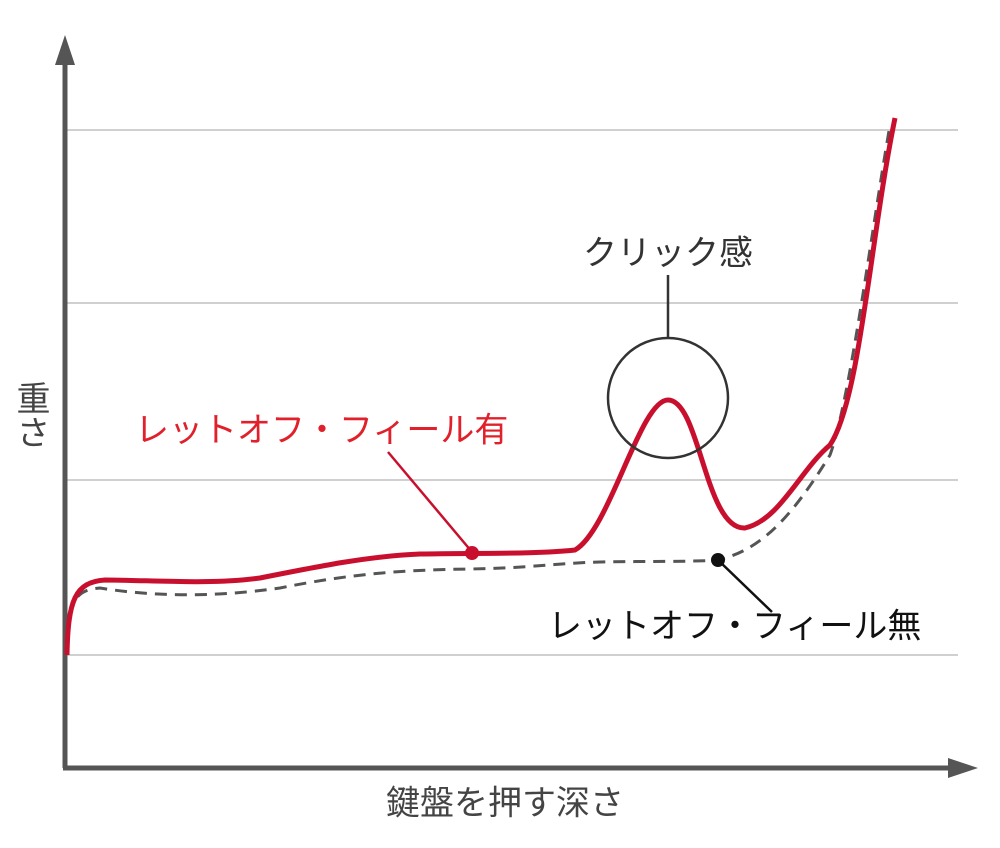 Image resolution: width=1000 pixels, height=848 pixels. What do you see at coordinates (30, 415) in the screenshot?
I see `y-axis-label: 重さ` at bounding box center [30, 415].